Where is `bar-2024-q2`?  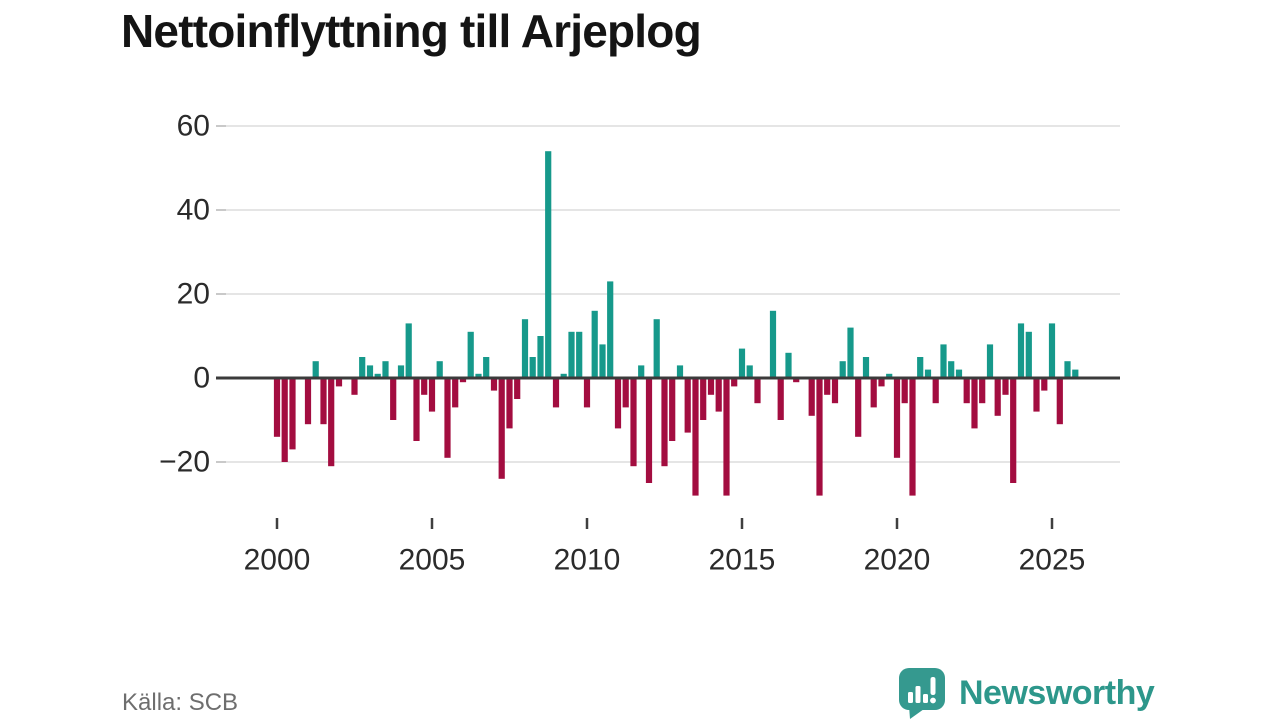
bar-2024-q2 is located at coordinates (1028, 354).